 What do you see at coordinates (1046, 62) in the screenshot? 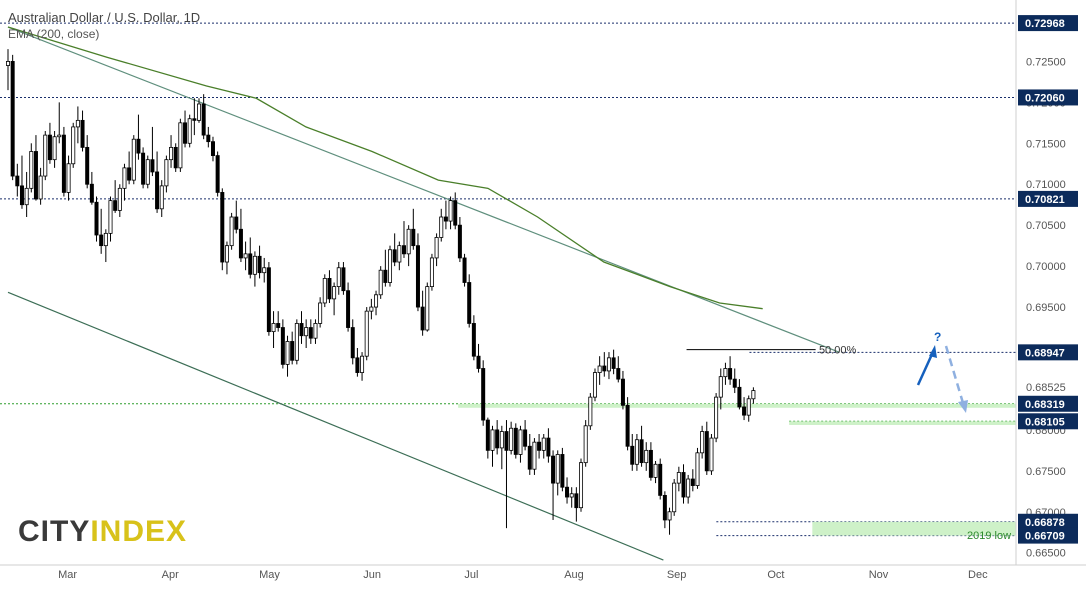
I see `price-tick-label: 0.72500` at bounding box center [1046, 62].